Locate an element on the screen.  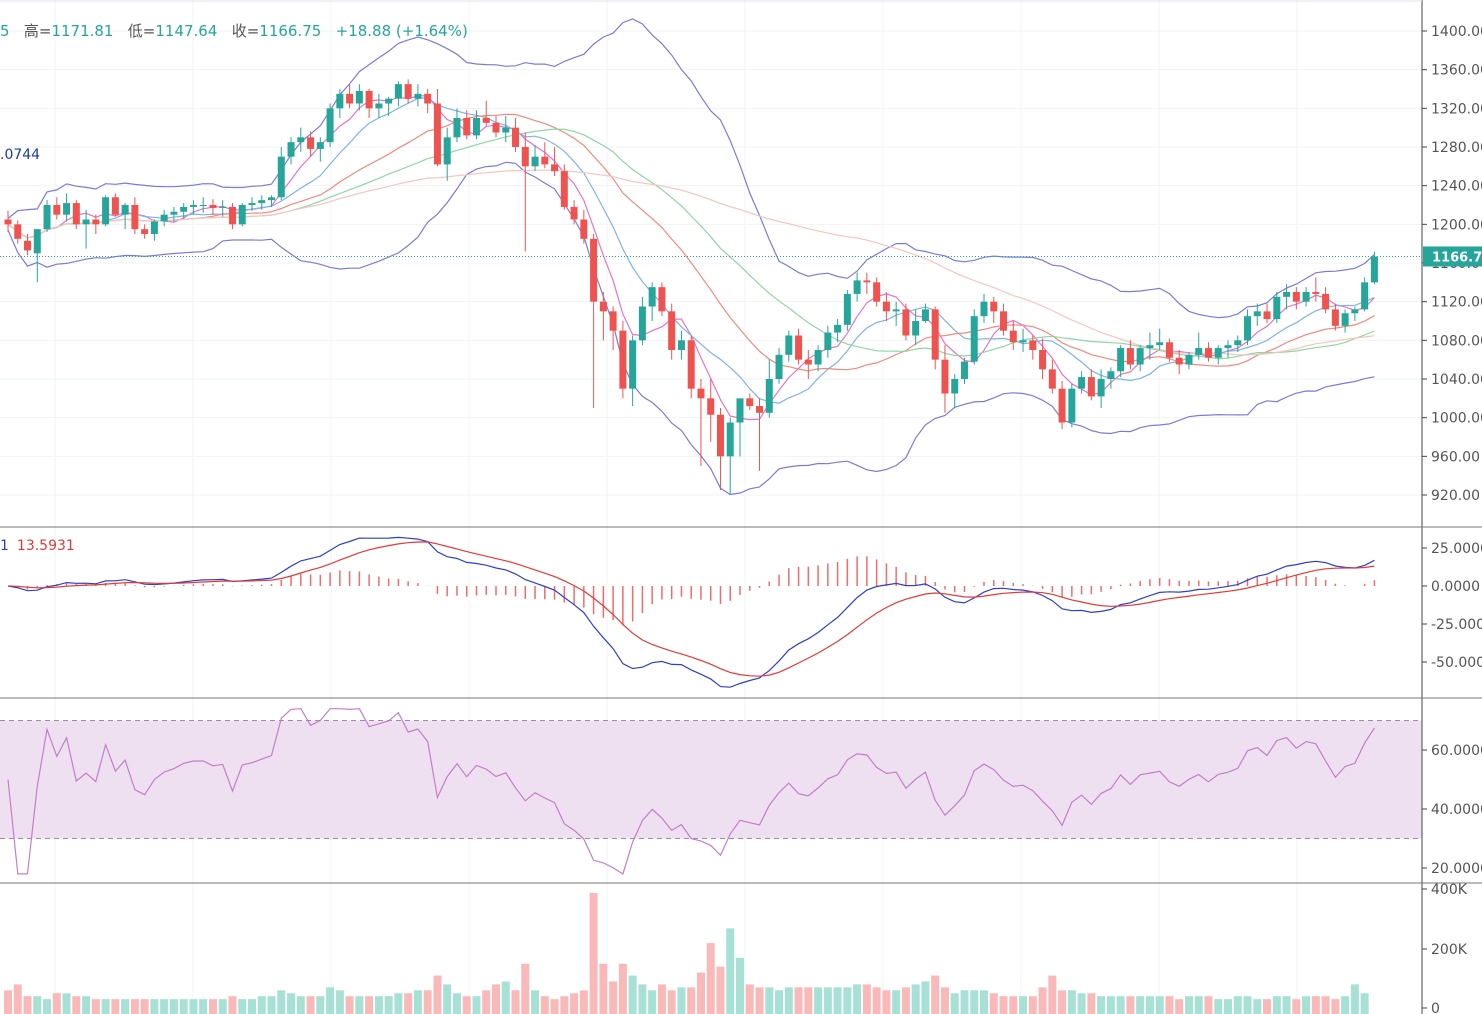
macd-panel is located at coordinates (691, 612).